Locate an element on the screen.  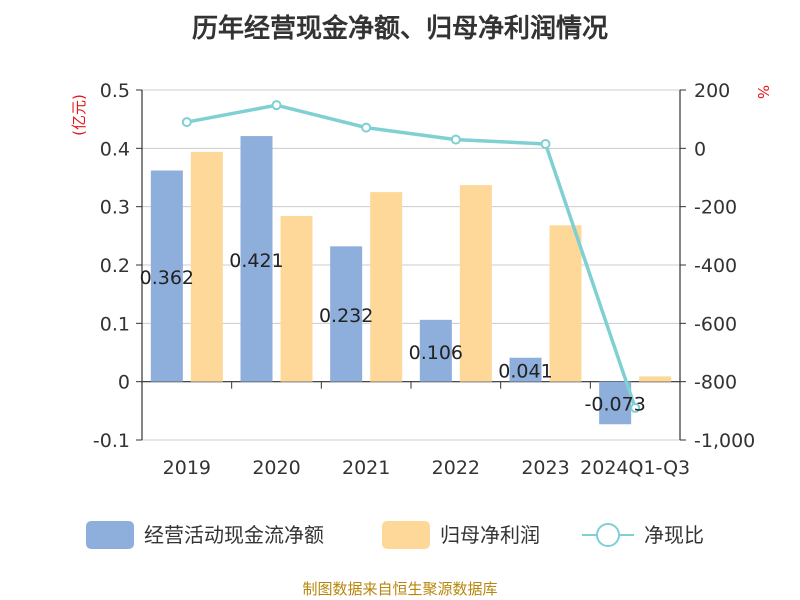
bar-data-label: -0.073 is located at coordinates (615, 404).